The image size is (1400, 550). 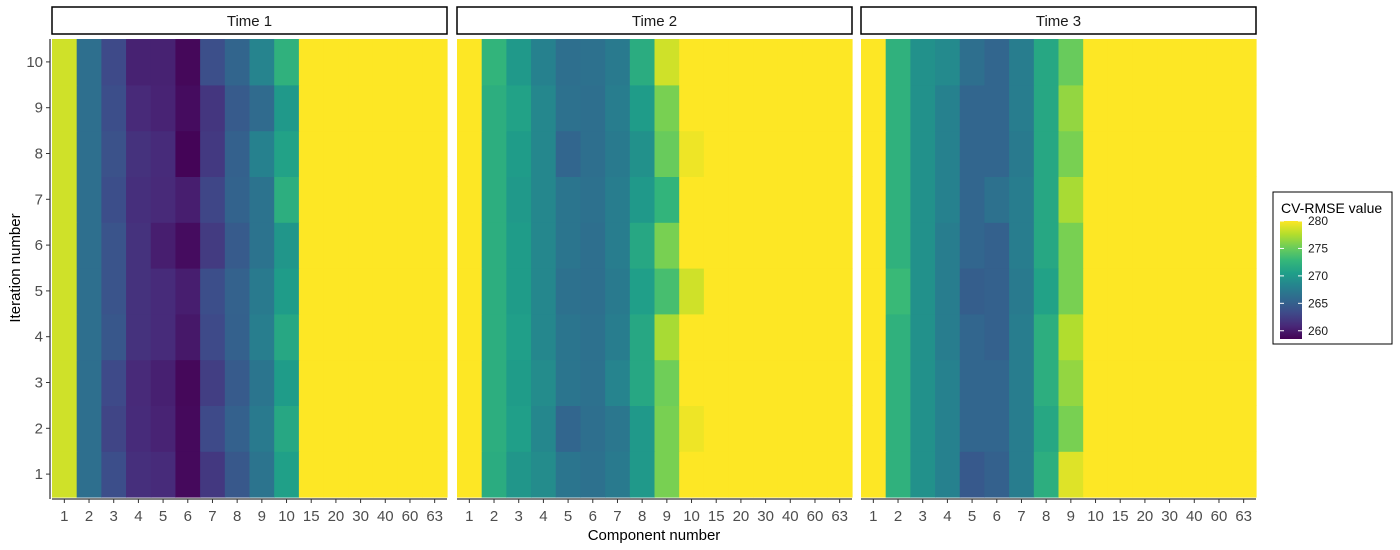 What do you see at coordinates (39, 474) in the screenshot?
I see `y-tick-label: 1` at bounding box center [39, 474].